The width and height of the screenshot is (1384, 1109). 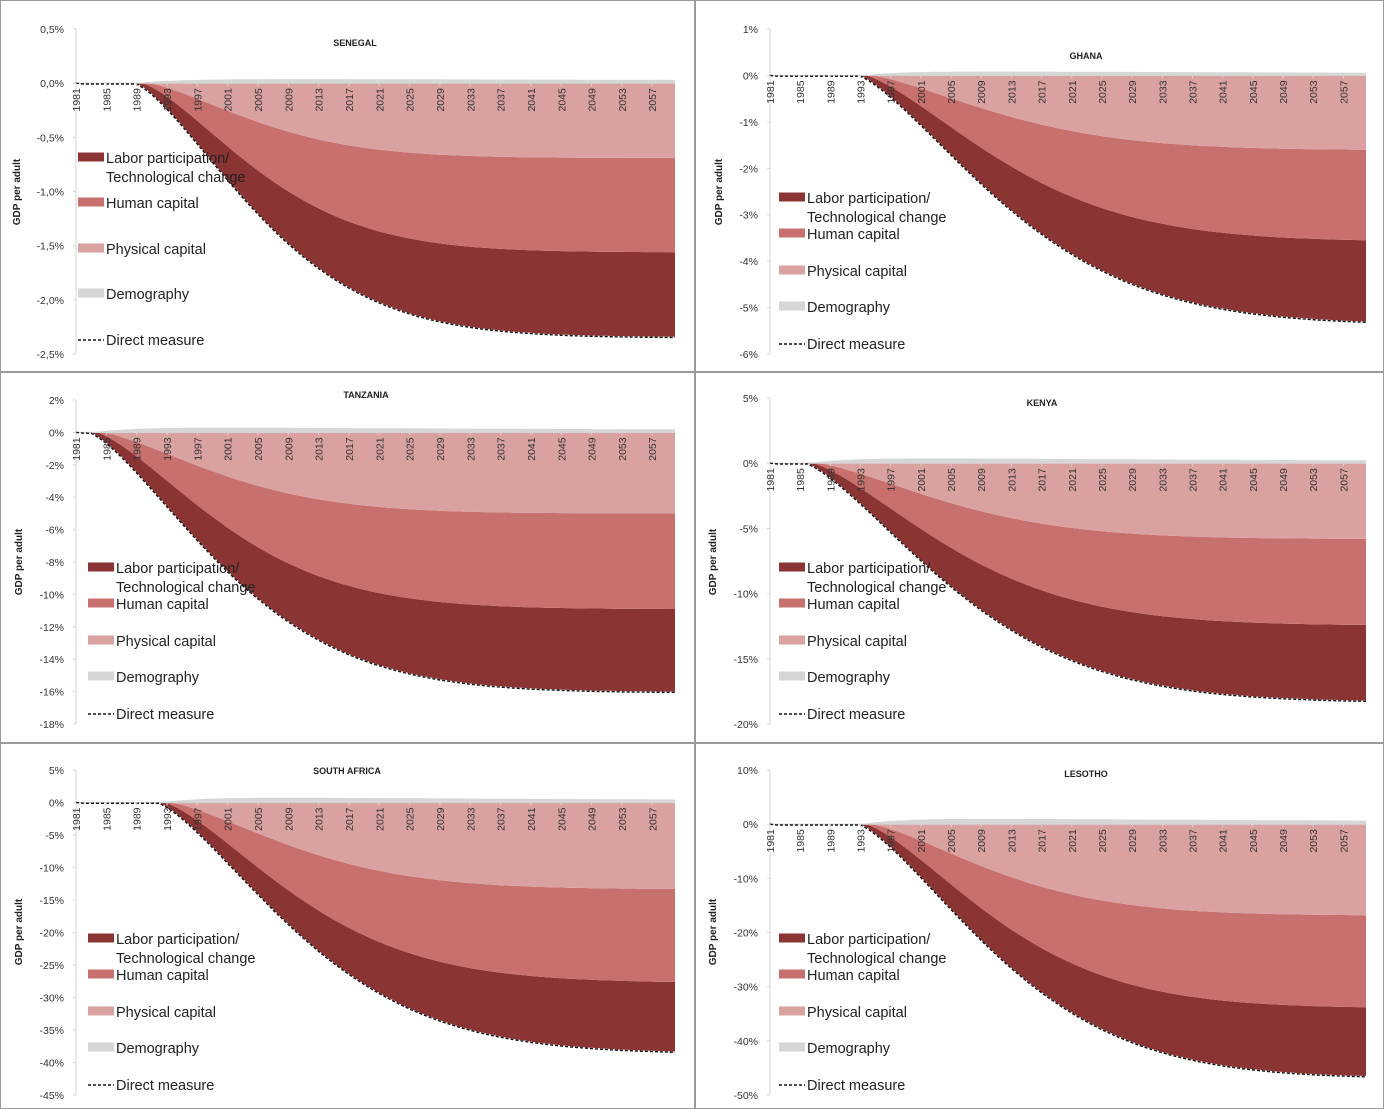 I want to click on x-tick-label: 2025, so click(x=1103, y=92).